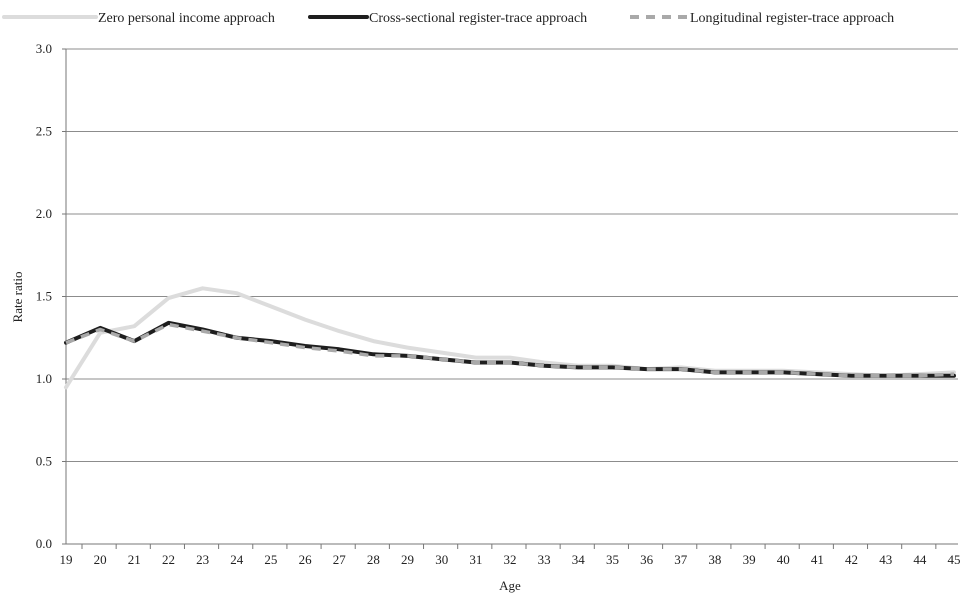 The height and width of the screenshot is (594, 960). I want to click on x-tick-label: 33, so click(544, 559).